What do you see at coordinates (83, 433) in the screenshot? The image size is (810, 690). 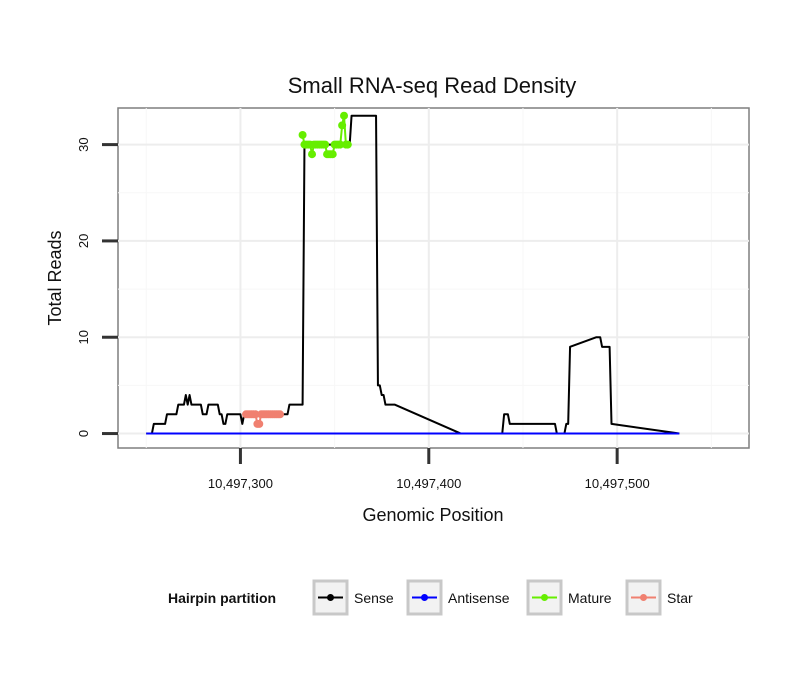 I see `y-tick-label: 0` at bounding box center [83, 433].